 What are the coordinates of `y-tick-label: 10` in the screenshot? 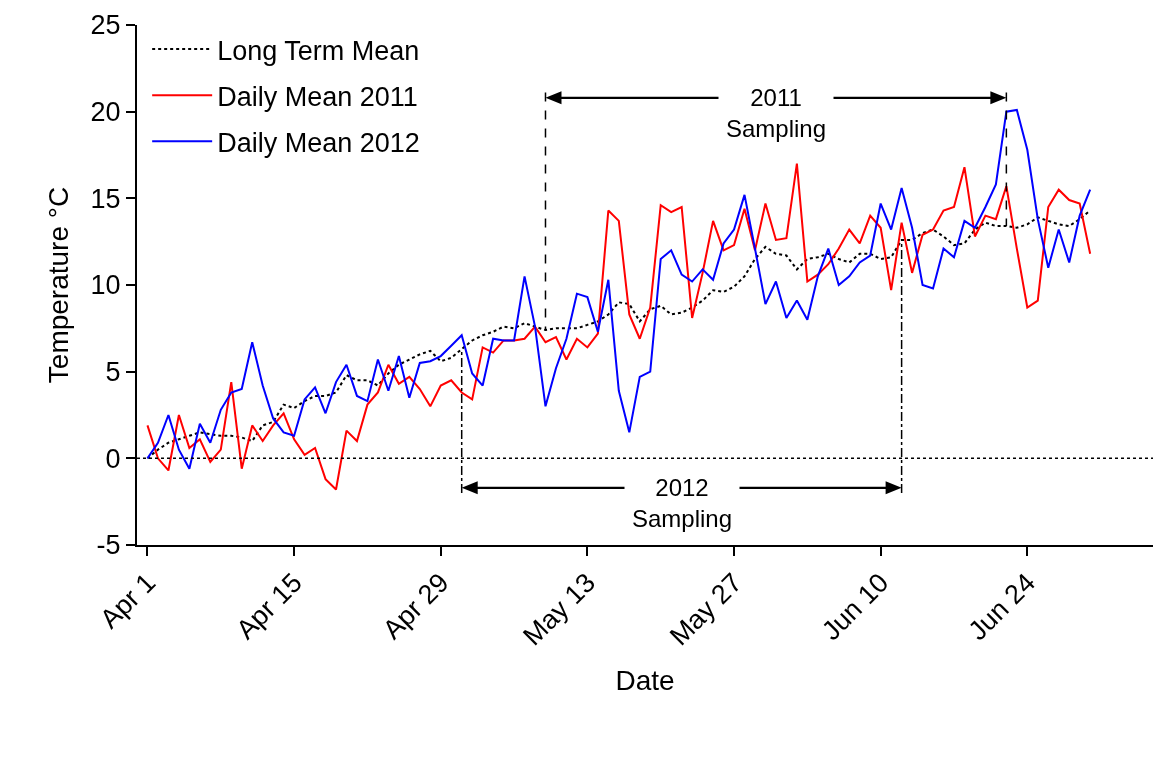 It's located at (105, 285).